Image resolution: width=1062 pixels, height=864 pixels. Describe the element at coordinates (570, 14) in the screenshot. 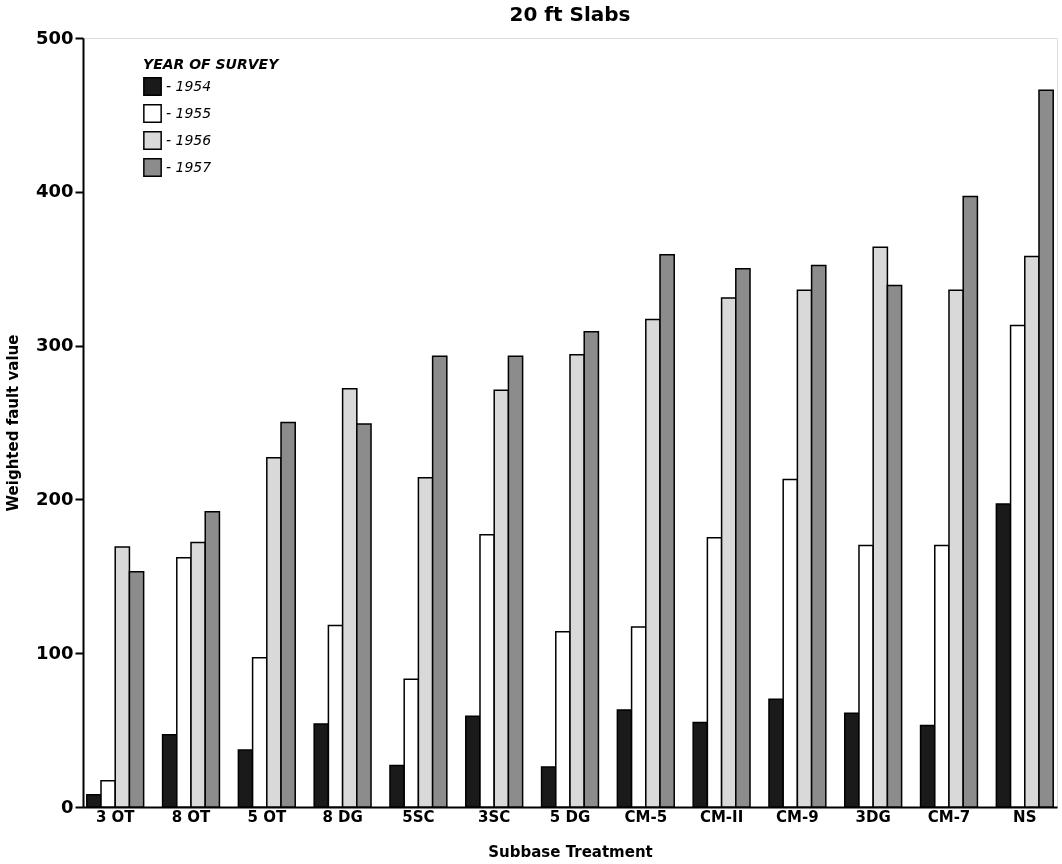

I see `chart-title: 20 ft Slabs` at that location.